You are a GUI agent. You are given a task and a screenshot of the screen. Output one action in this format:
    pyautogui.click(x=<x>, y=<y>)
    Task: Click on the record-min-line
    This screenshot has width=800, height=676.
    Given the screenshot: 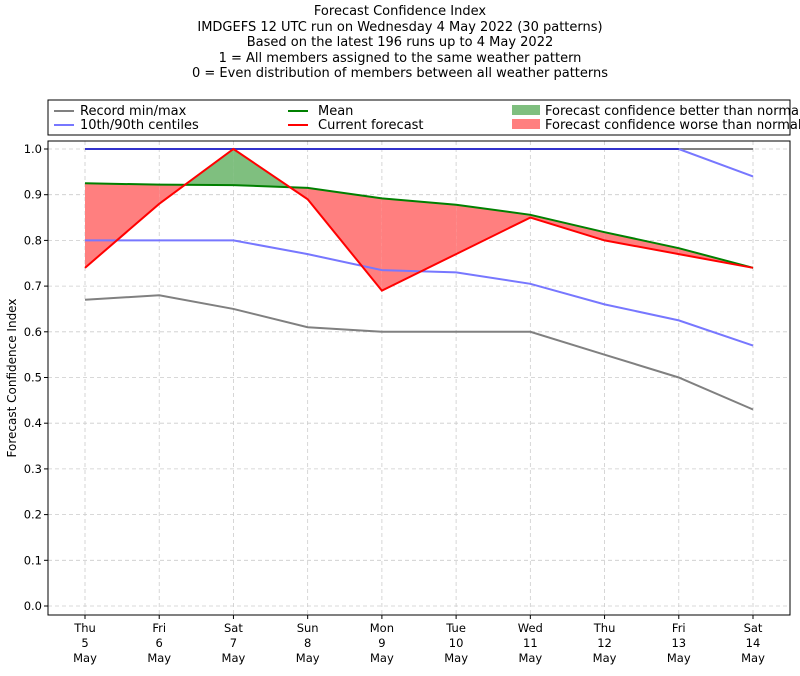 What is the action you would take?
    pyautogui.click(x=419, y=352)
    